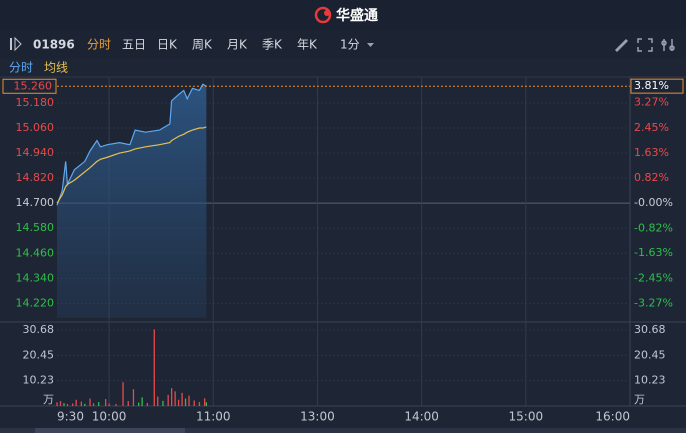  Describe the element at coordinates (202, 45) in the screenshot. I see `period-tab: 周K` at that location.